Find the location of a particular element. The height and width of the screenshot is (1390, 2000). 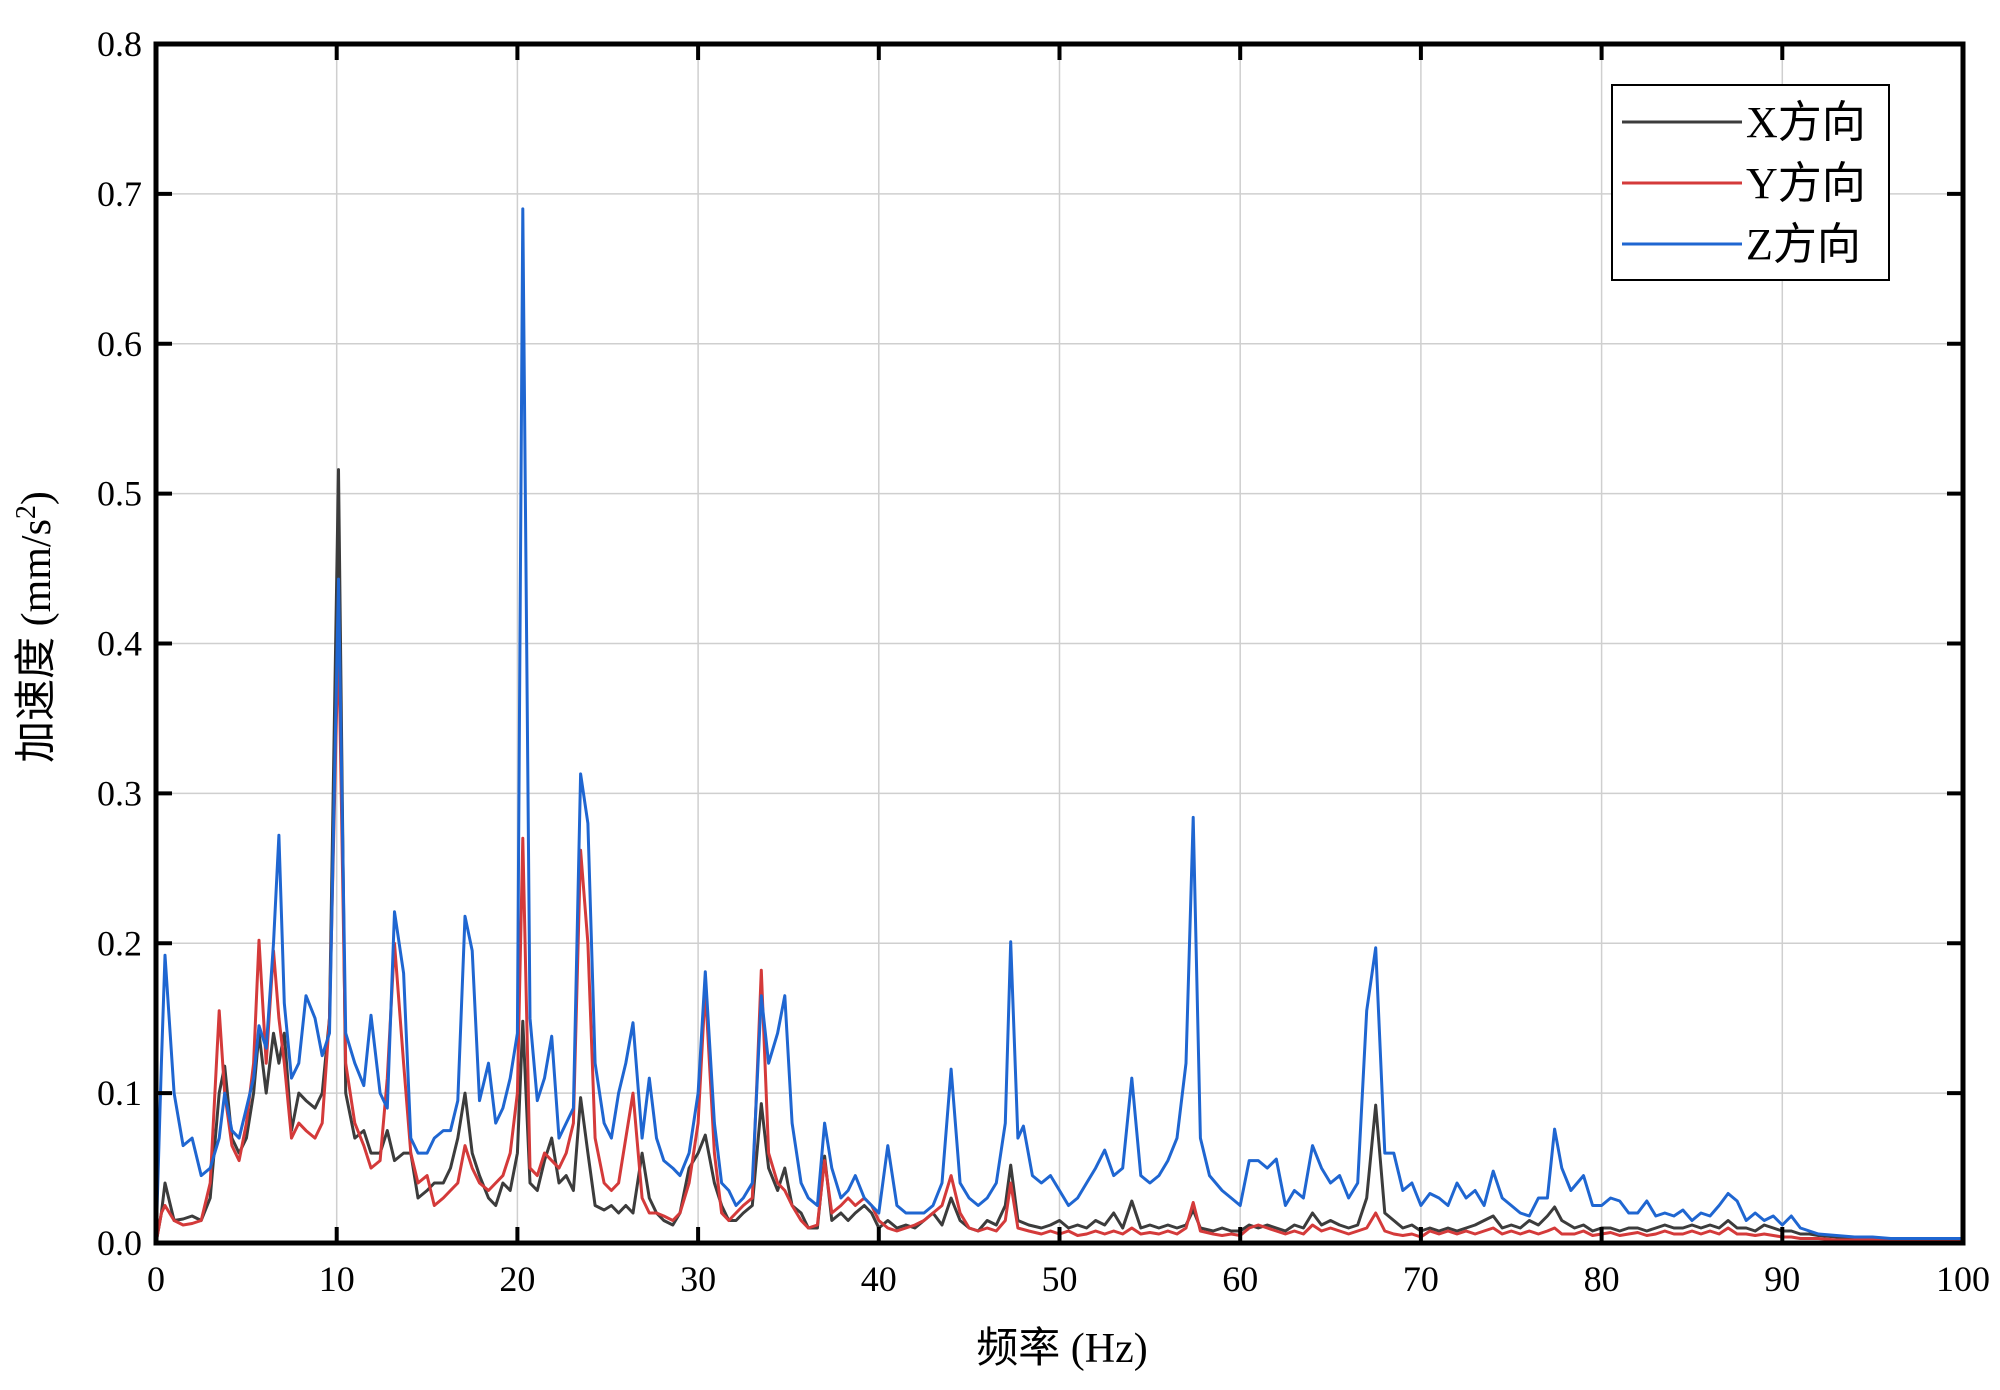

y-tick-label-4: 0.4 is located at coordinates (119, 644).